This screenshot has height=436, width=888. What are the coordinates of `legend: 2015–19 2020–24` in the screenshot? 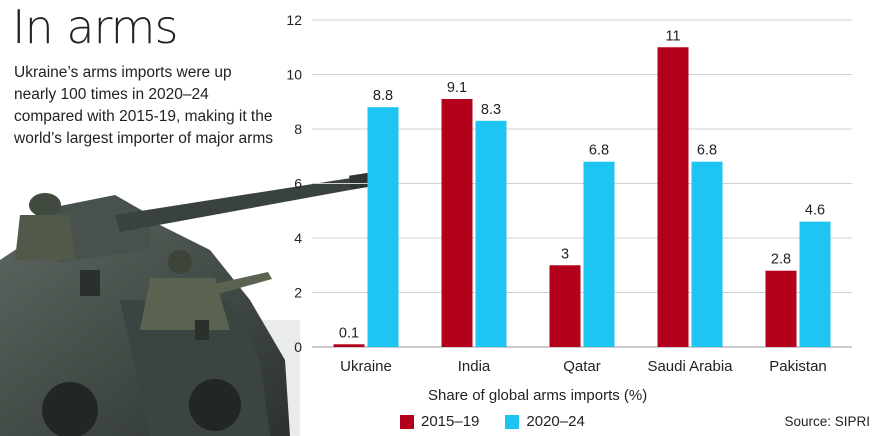 It's located at (505, 421).